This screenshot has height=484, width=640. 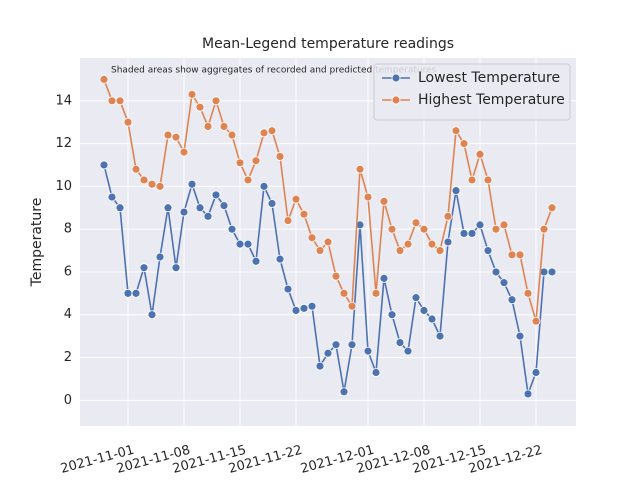 What do you see at coordinates (68, 400) in the screenshot?
I see `y-tick-label: 0` at bounding box center [68, 400].